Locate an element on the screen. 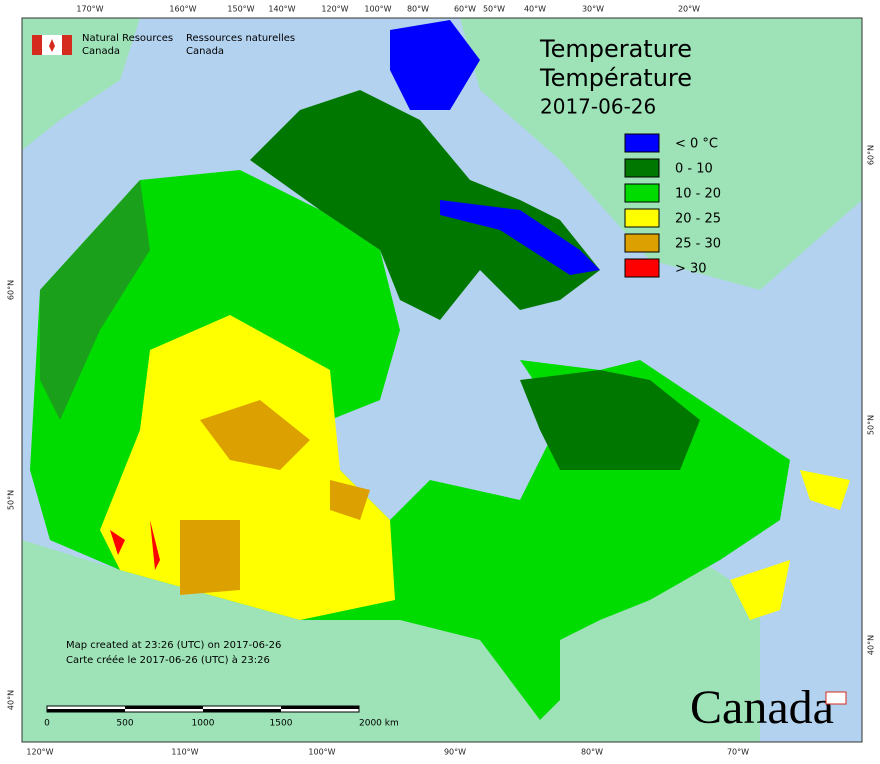 Image resolution: width=880 pixels, height=764 pixels. graticule-top: 60°W is located at coordinates (465, 9).